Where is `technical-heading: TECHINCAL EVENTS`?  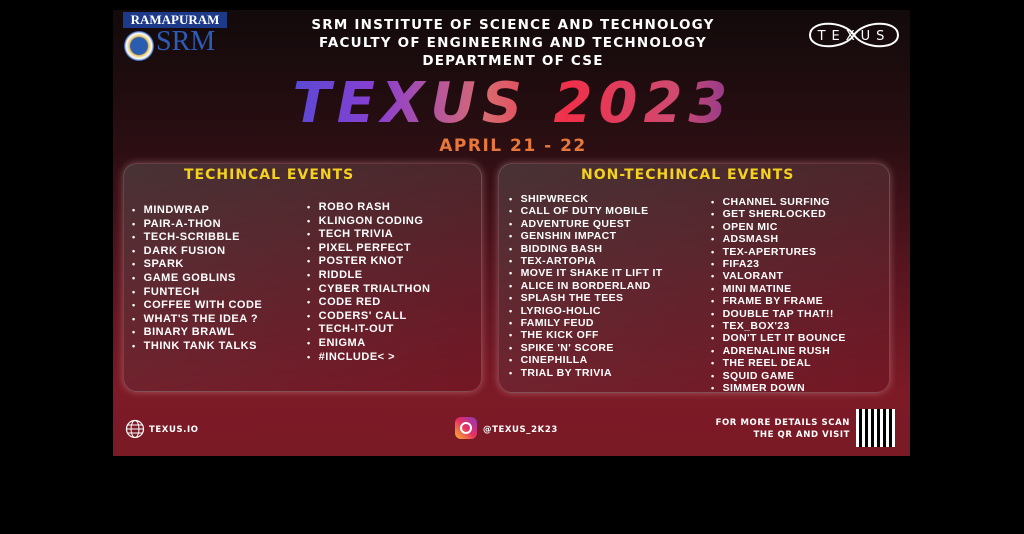 technical-heading: TECHINCAL EVENTS is located at coordinates (269, 175).